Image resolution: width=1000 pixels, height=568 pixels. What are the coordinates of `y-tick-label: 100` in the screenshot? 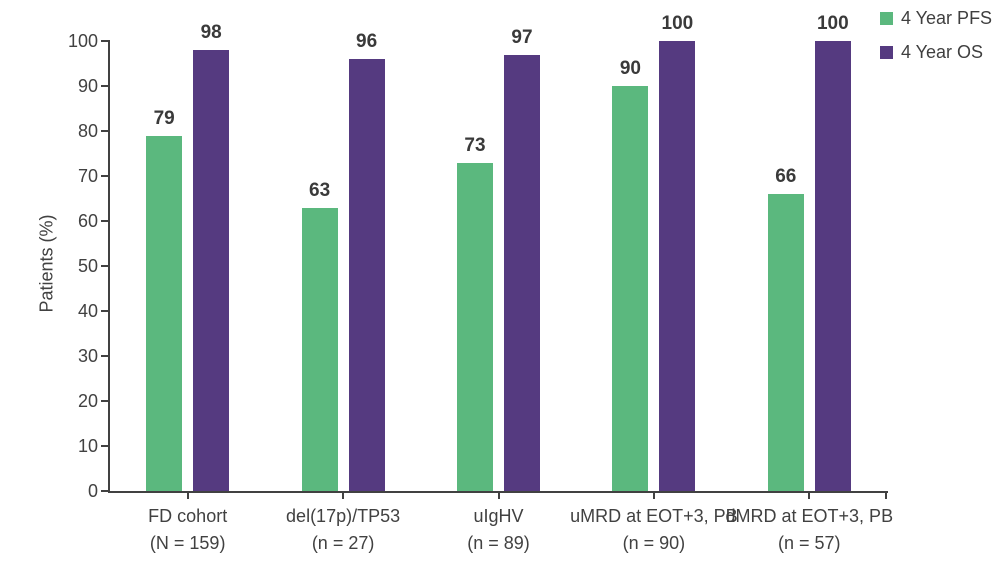 It's located at (82, 41).